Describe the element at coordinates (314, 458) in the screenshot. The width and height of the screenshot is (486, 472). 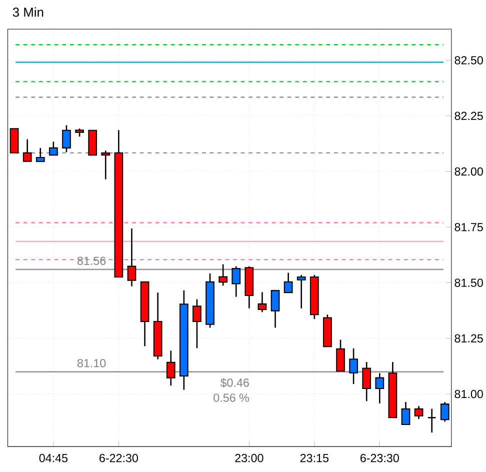
I see `x-tick-label: 23:15` at that location.